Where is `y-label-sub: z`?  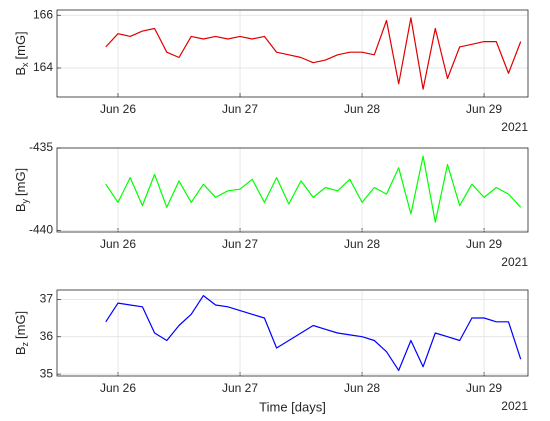 y-label-sub: z is located at coordinates (25, 344).